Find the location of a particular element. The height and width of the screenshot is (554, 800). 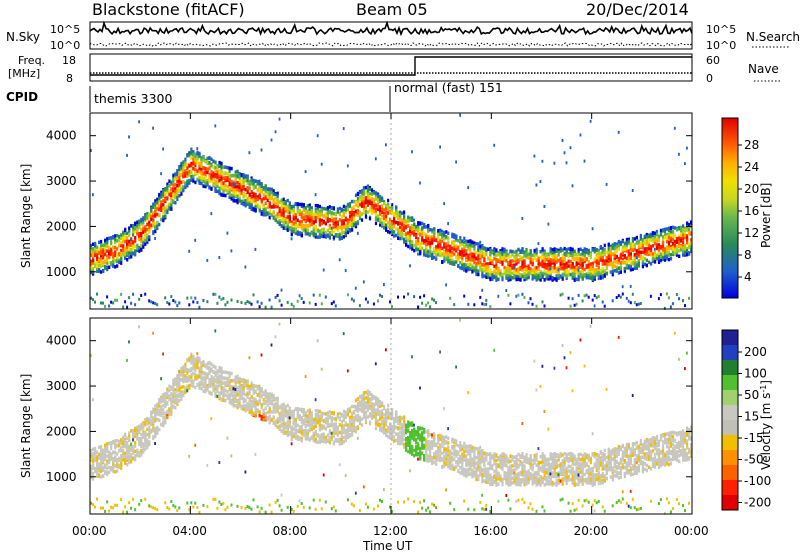

range-tick-label: 3000 is located at coordinates (61, 181).